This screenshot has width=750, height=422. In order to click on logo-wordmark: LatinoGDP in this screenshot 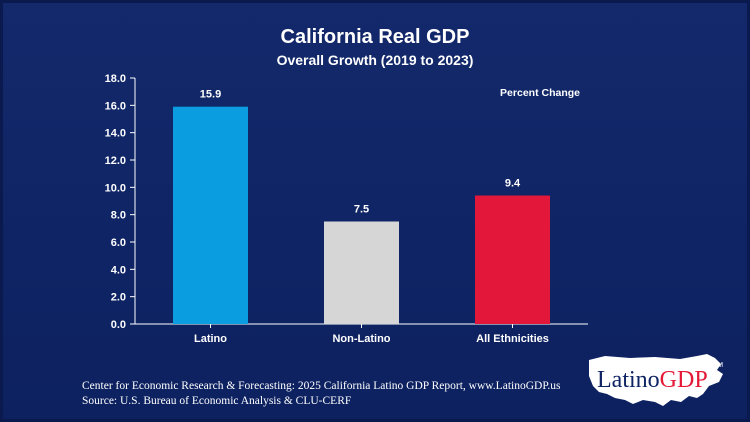, I will do `click(652, 380)`.